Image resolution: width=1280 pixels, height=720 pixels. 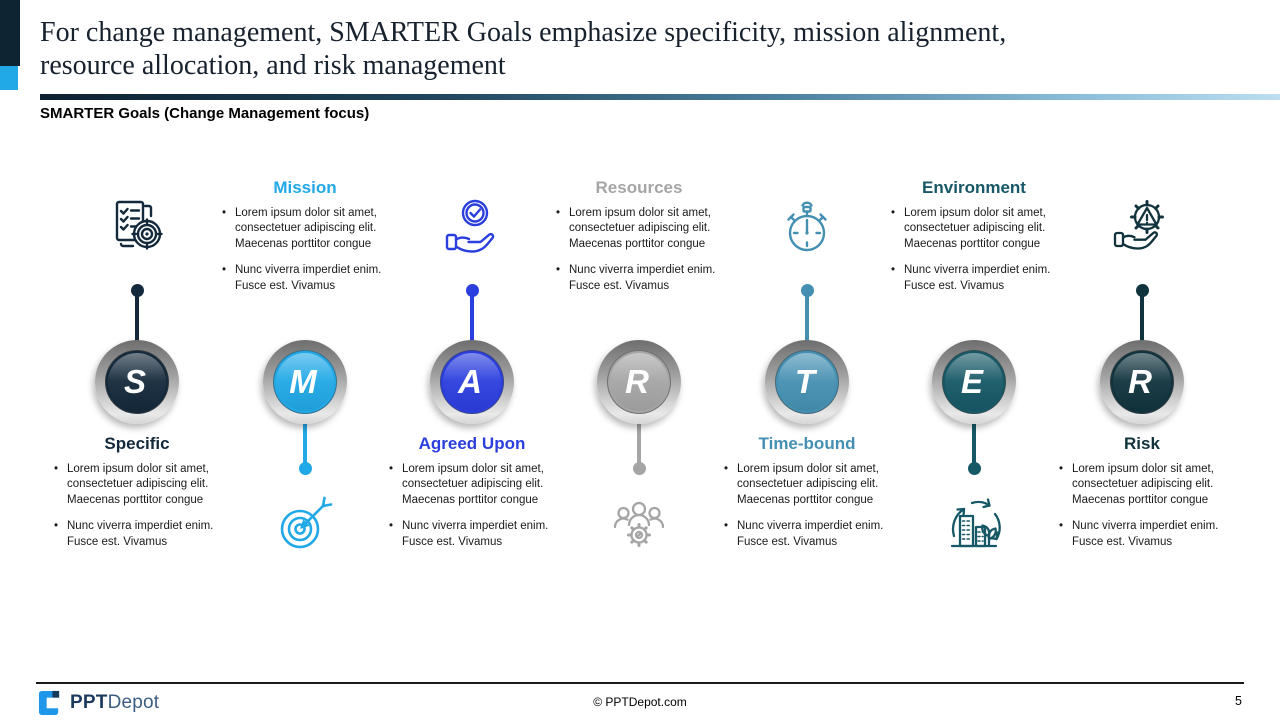 What do you see at coordinates (472, 443) in the screenshot?
I see `column-heading: Agreed Upon` at bounding box center [472, 443].